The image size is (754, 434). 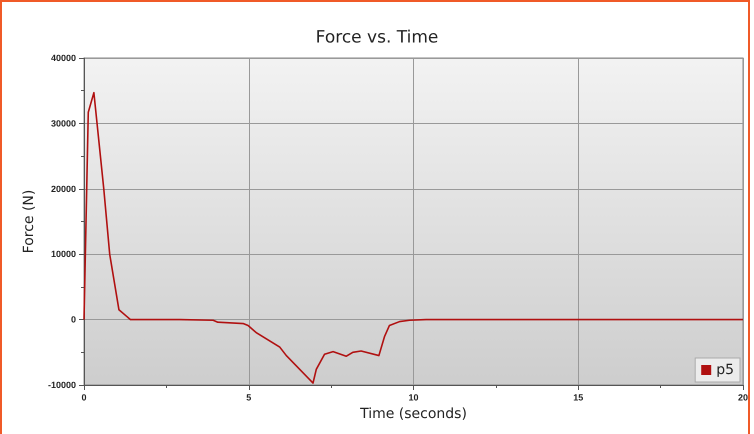 What do you see at coordinates (73, 319) in the screenshot?
I see `y-tick-label: 0` at bounding box center [73, 319].